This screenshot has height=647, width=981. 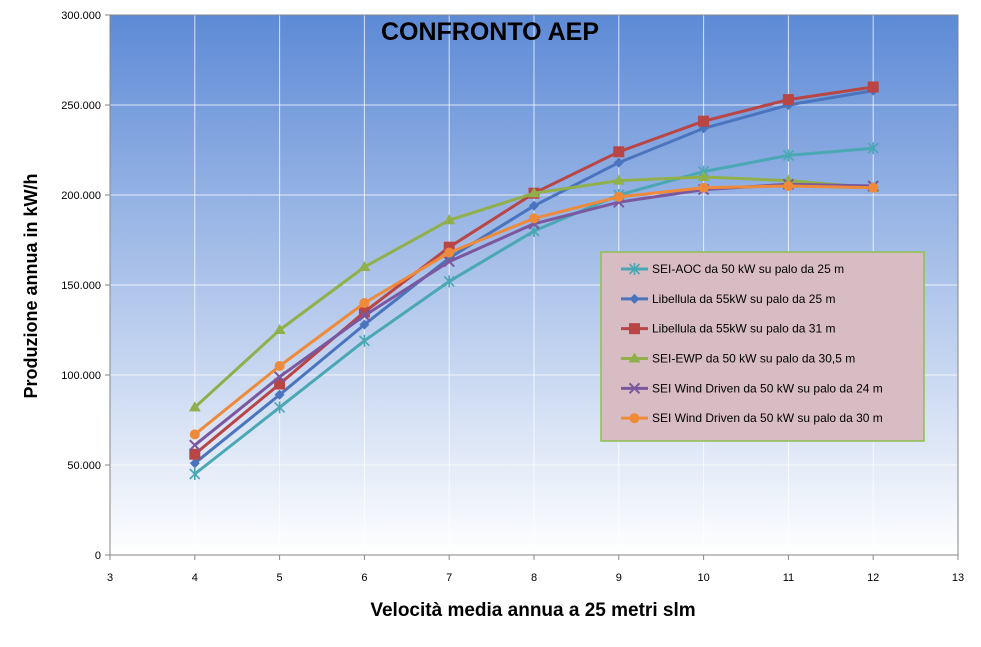 I want to click on y-tick-label: 200.000, so click(x=81, y=196).